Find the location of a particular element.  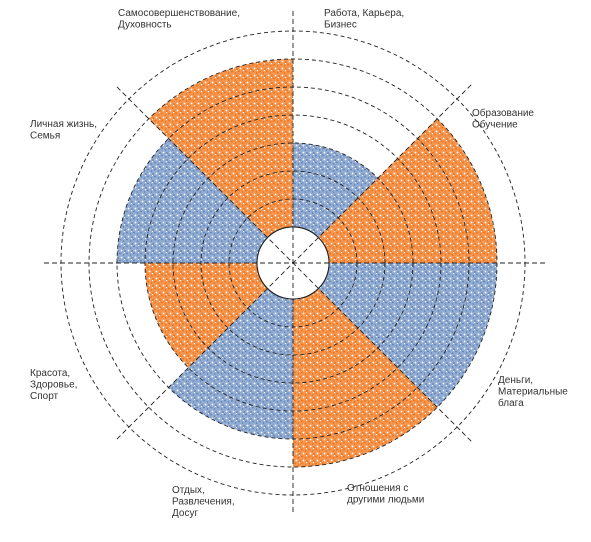

segment-label-line: Здоровье, is located at coordinates (53, 385).